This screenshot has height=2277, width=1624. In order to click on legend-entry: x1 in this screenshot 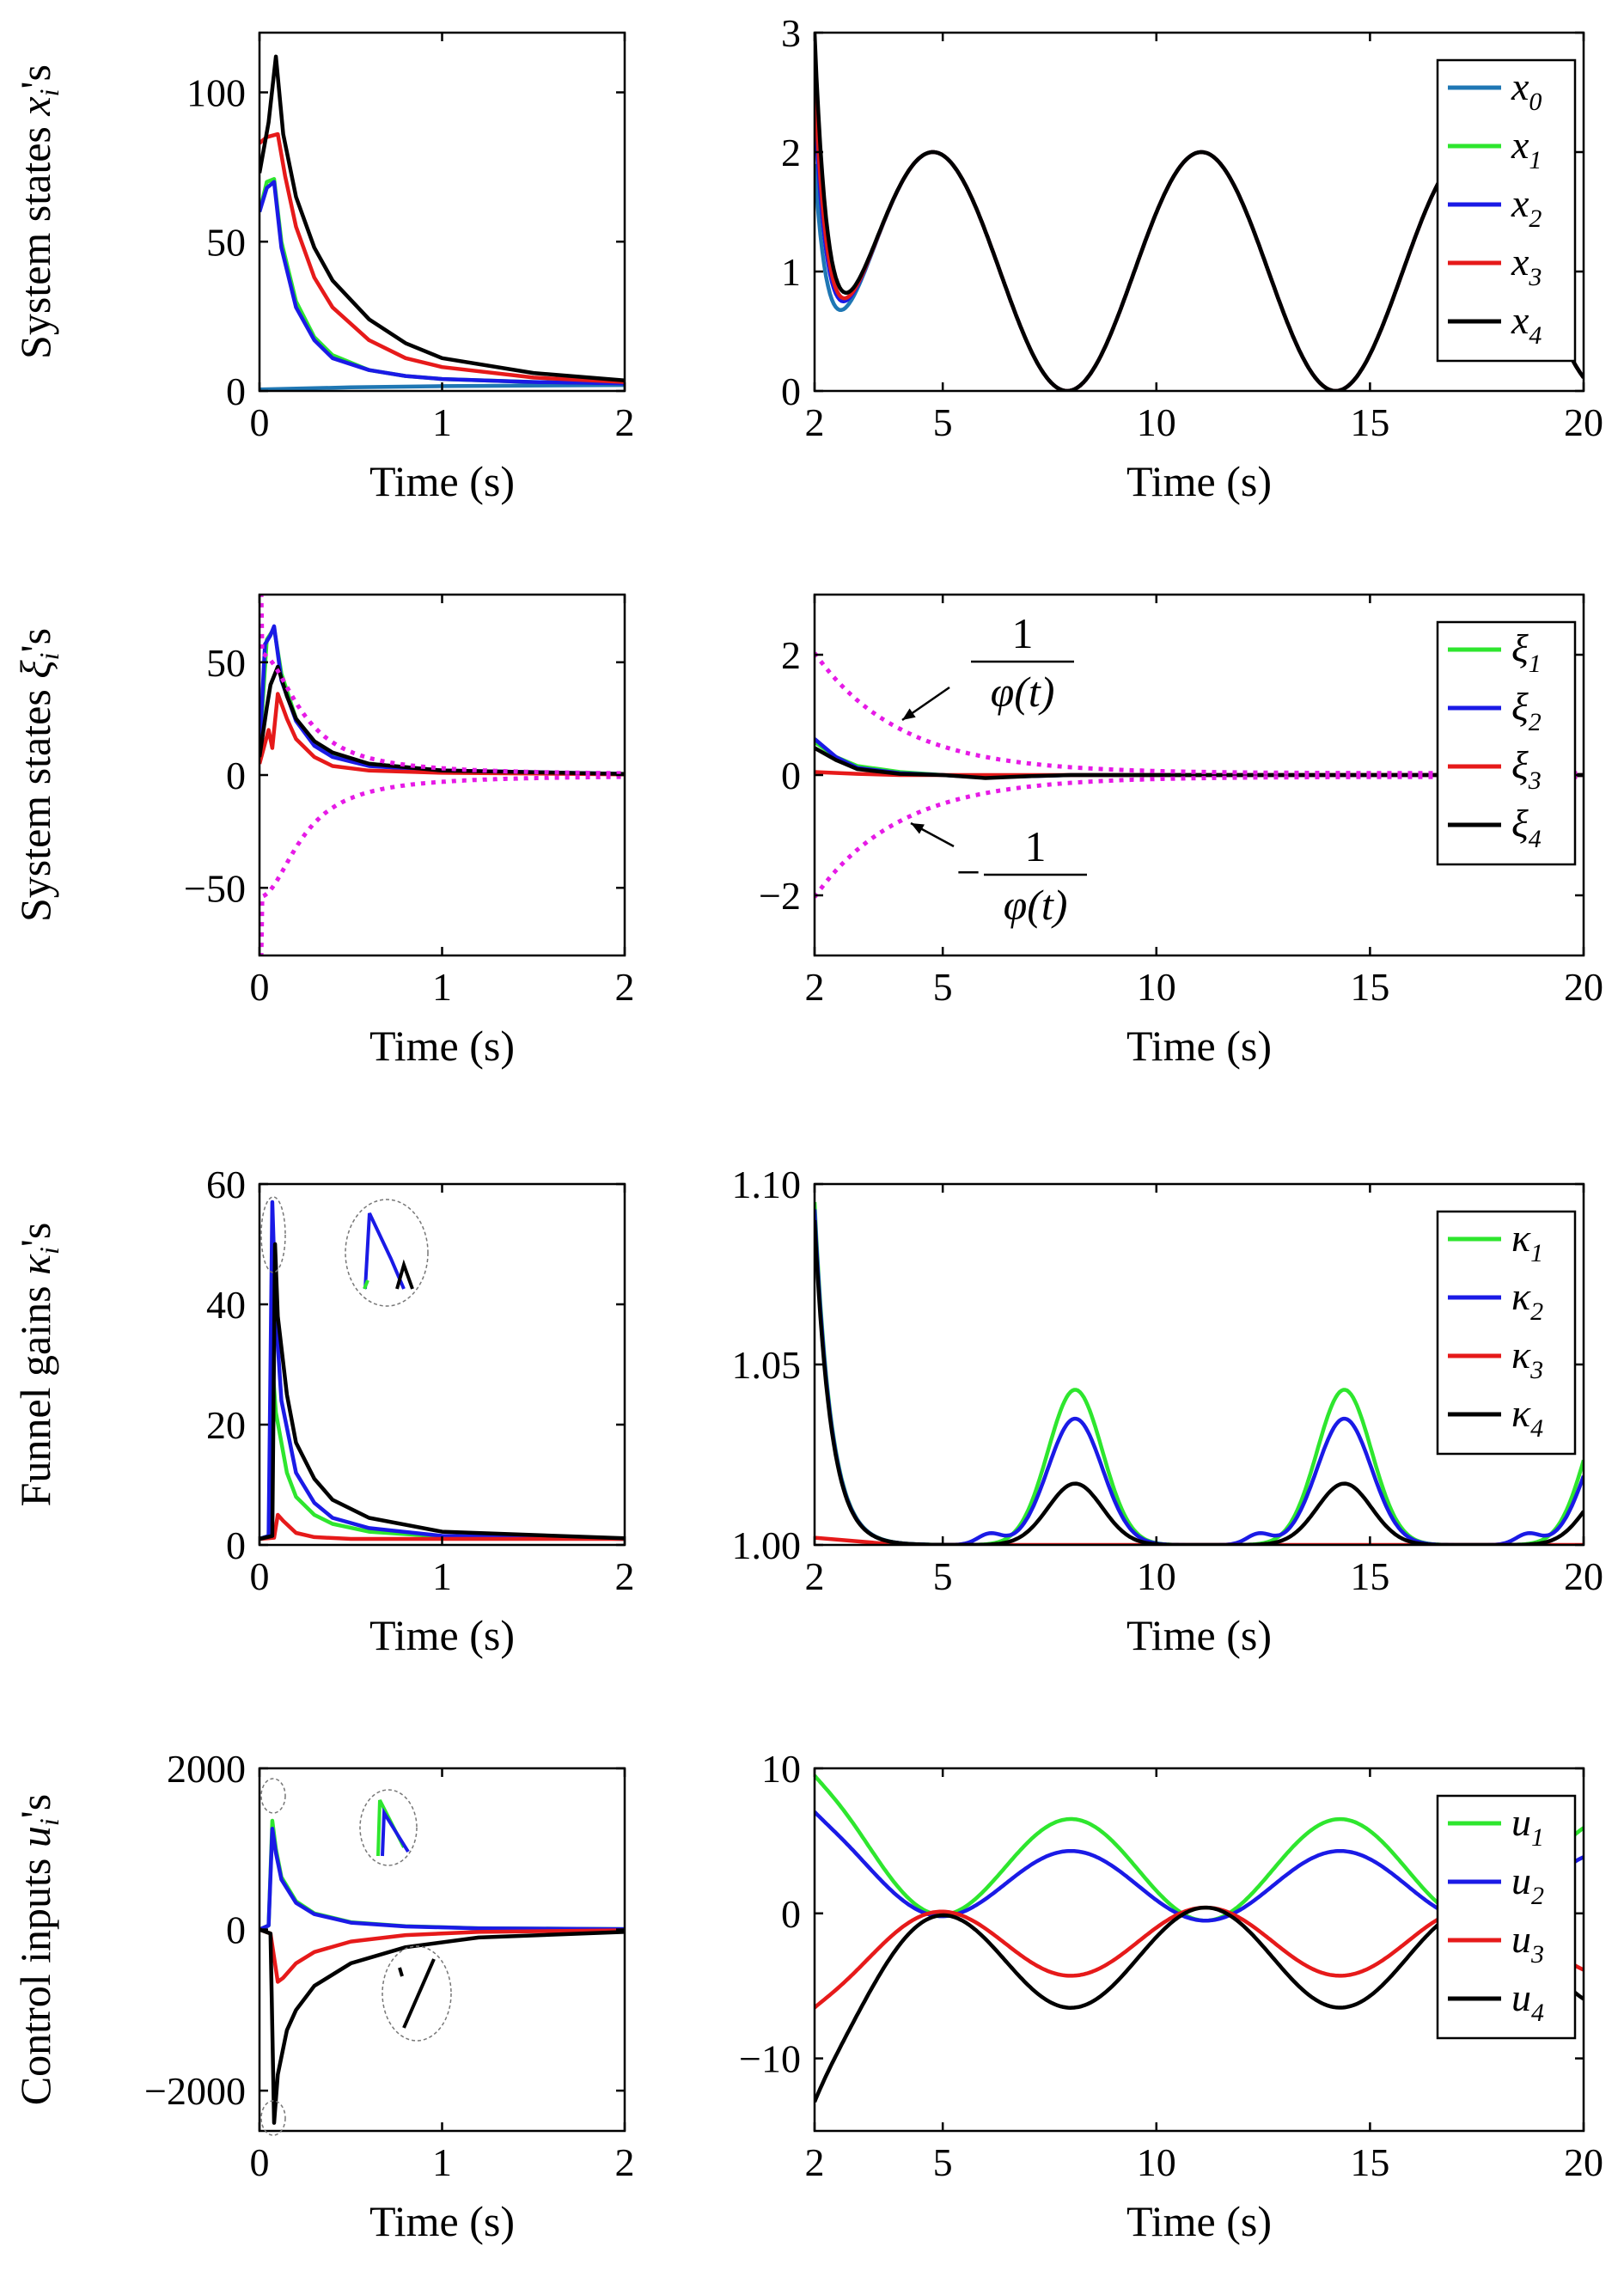, I will do `click(1526, 148)`.